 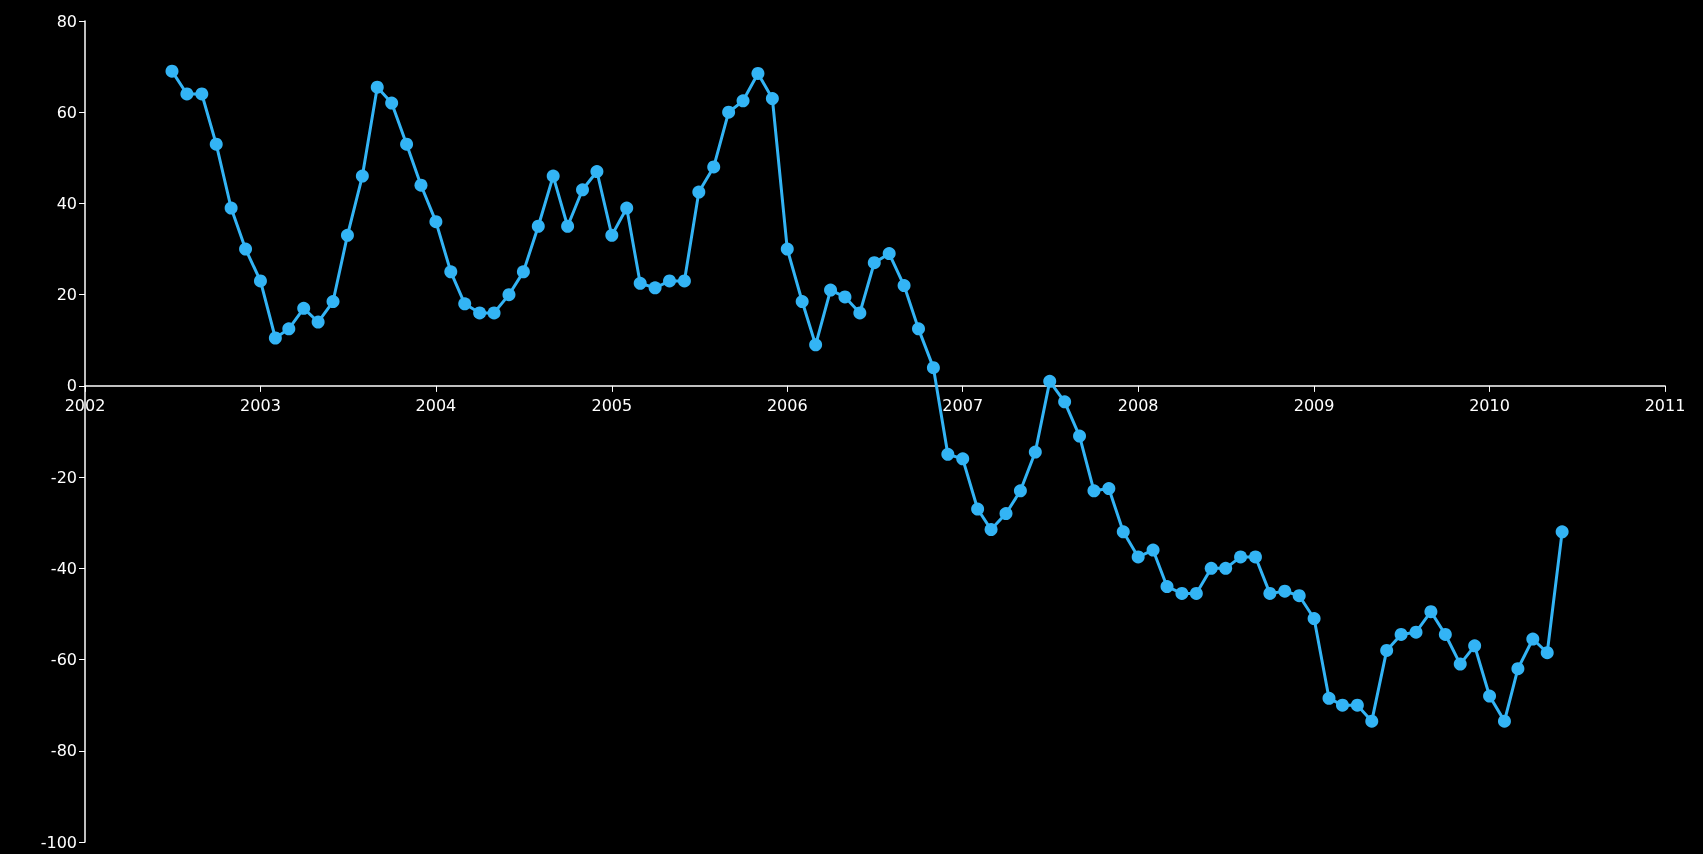 What do you see at coordinates (66, 203) in the screenshot?
I see `y-tick-label: 40` at bounding box center [66, 203].